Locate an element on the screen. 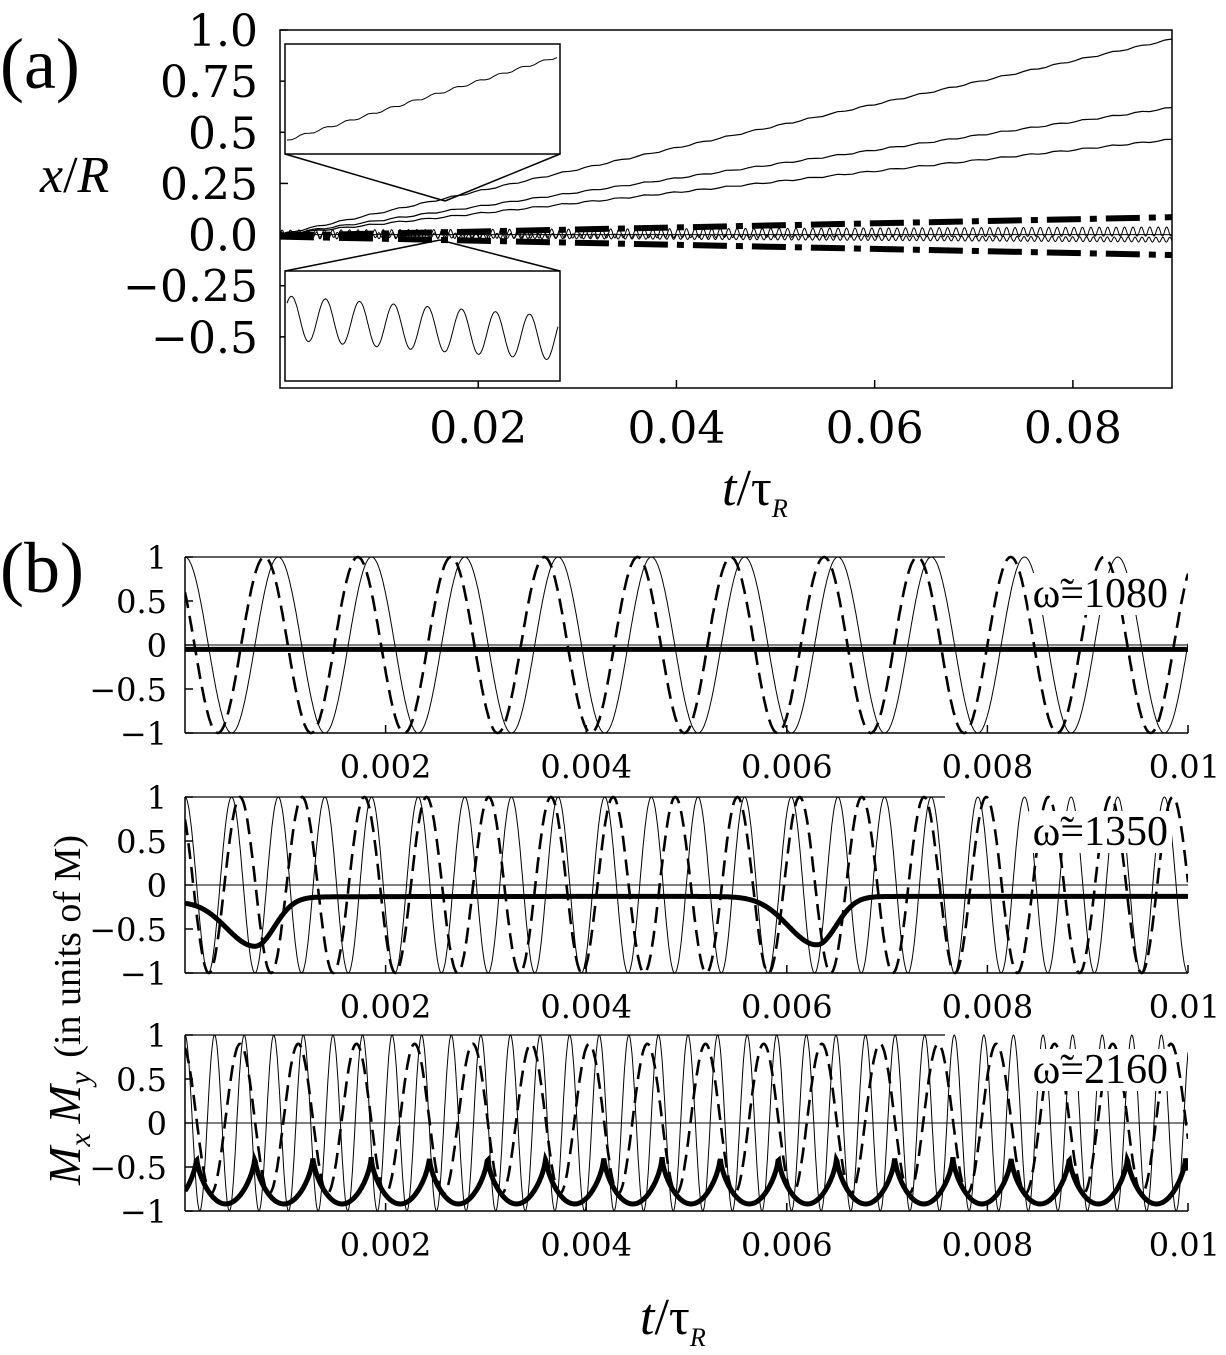 The height and width of the screenshot is (1355, 1226). ytick-label: 1.0 is located at coordinates (223, 31).